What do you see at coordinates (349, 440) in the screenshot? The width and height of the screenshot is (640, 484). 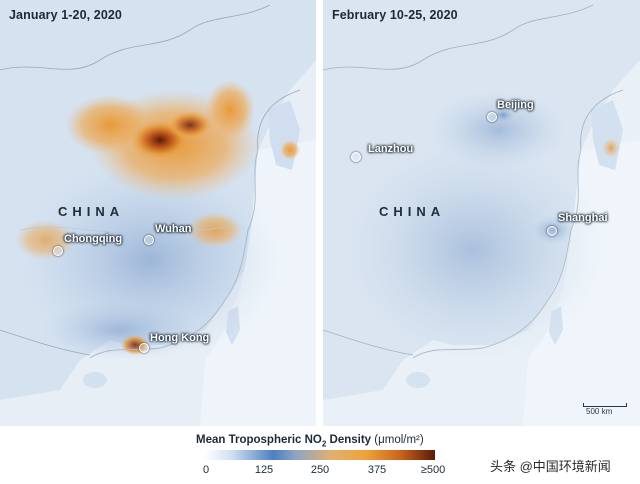 I see `legend-title-suffix: Density` at bounding box center [349, 440].